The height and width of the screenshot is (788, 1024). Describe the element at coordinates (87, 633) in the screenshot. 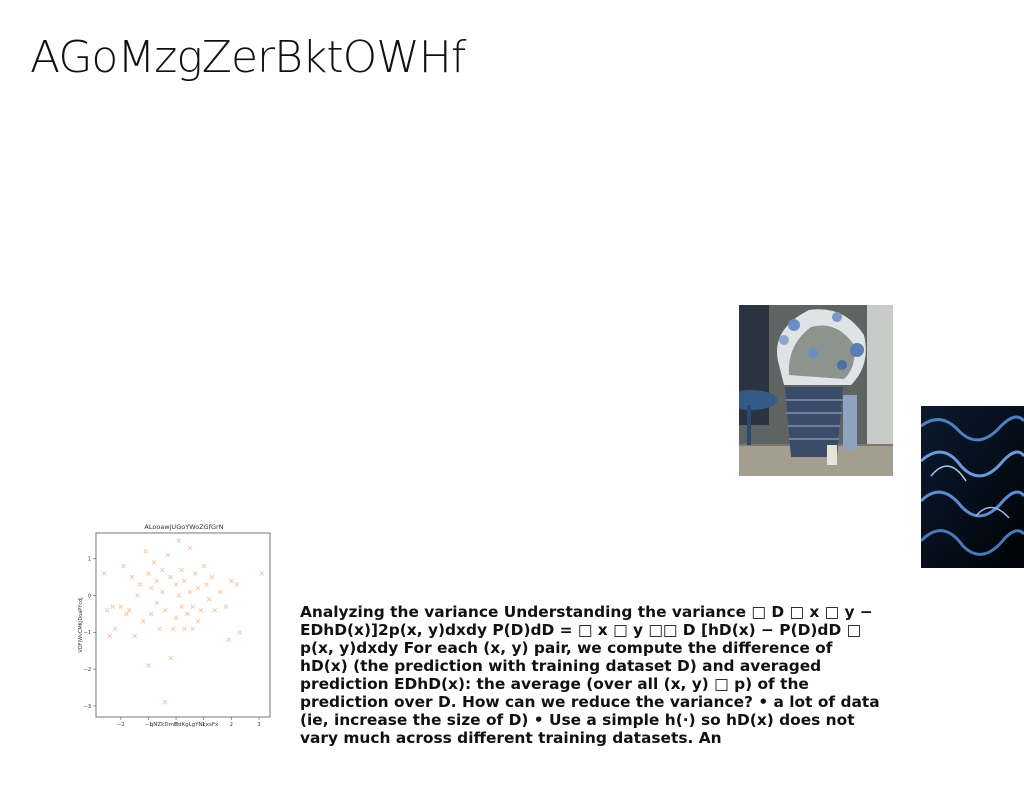

I see `y-tick-label: −1` at that location.